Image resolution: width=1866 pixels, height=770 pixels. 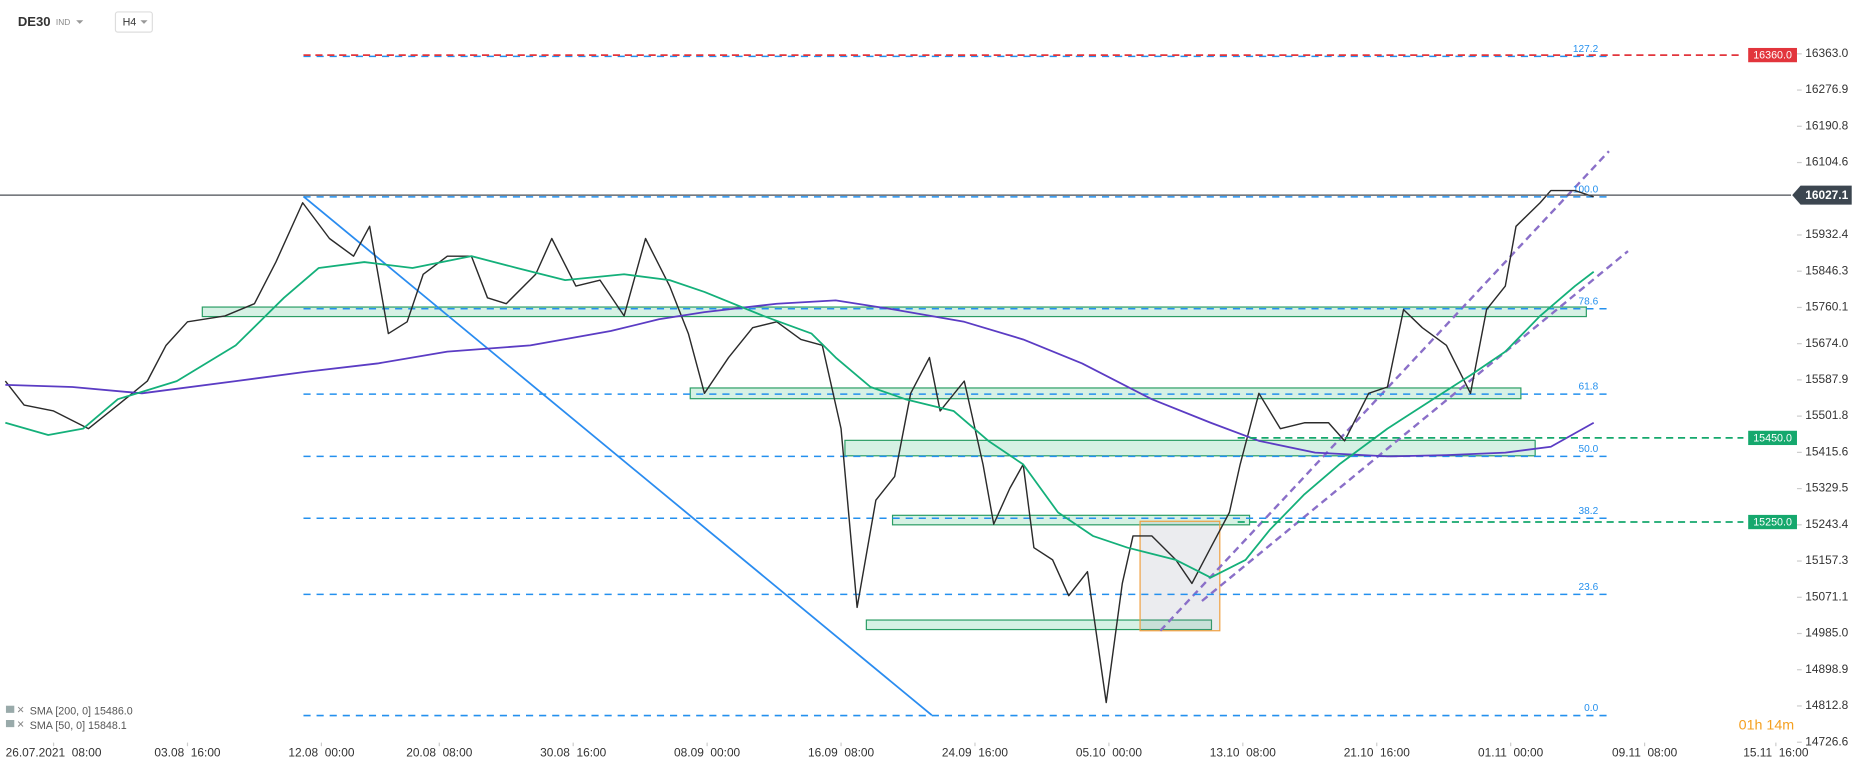 I want to click on y-tick-label: 15932.4, so click(x=1826, y=234).